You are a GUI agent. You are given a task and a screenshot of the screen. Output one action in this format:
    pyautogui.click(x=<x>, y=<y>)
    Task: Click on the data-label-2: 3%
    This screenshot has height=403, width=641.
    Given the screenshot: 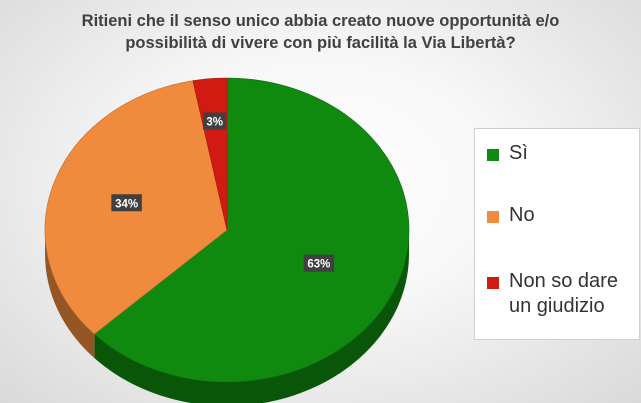 What is the action you would take?
    pyautogui.click(x=214, y=123)
    